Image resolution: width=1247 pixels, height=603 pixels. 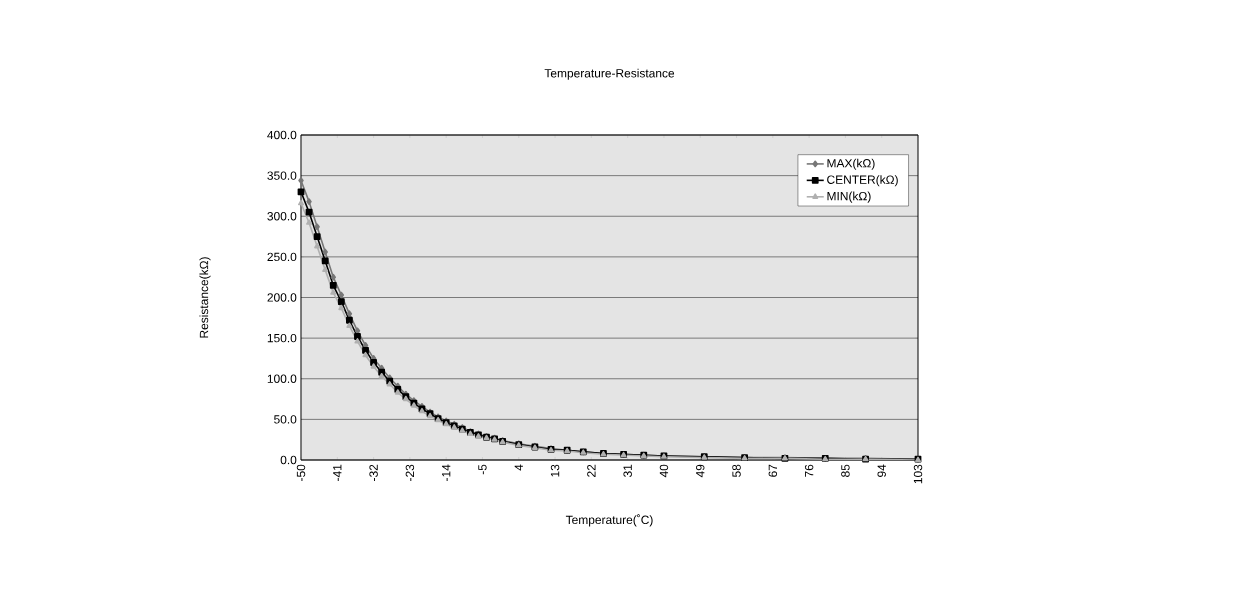 I want to click on y-tick-label: 200.0, so click(x=282, y=297).